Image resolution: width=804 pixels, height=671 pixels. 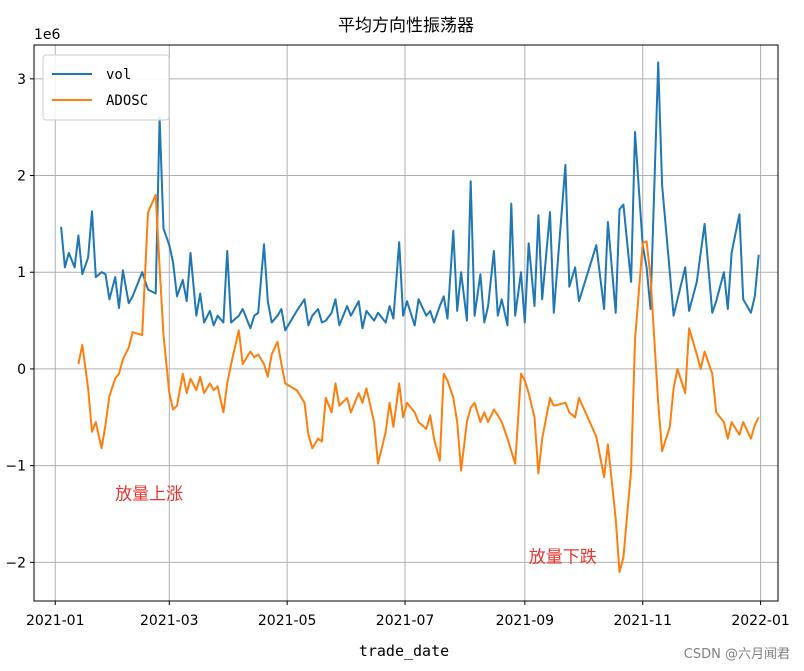 What do you see at coordinates (404, 651) in the screenshot?
I see `x-axis-label: trade_date` at bounding box center [404, 651].